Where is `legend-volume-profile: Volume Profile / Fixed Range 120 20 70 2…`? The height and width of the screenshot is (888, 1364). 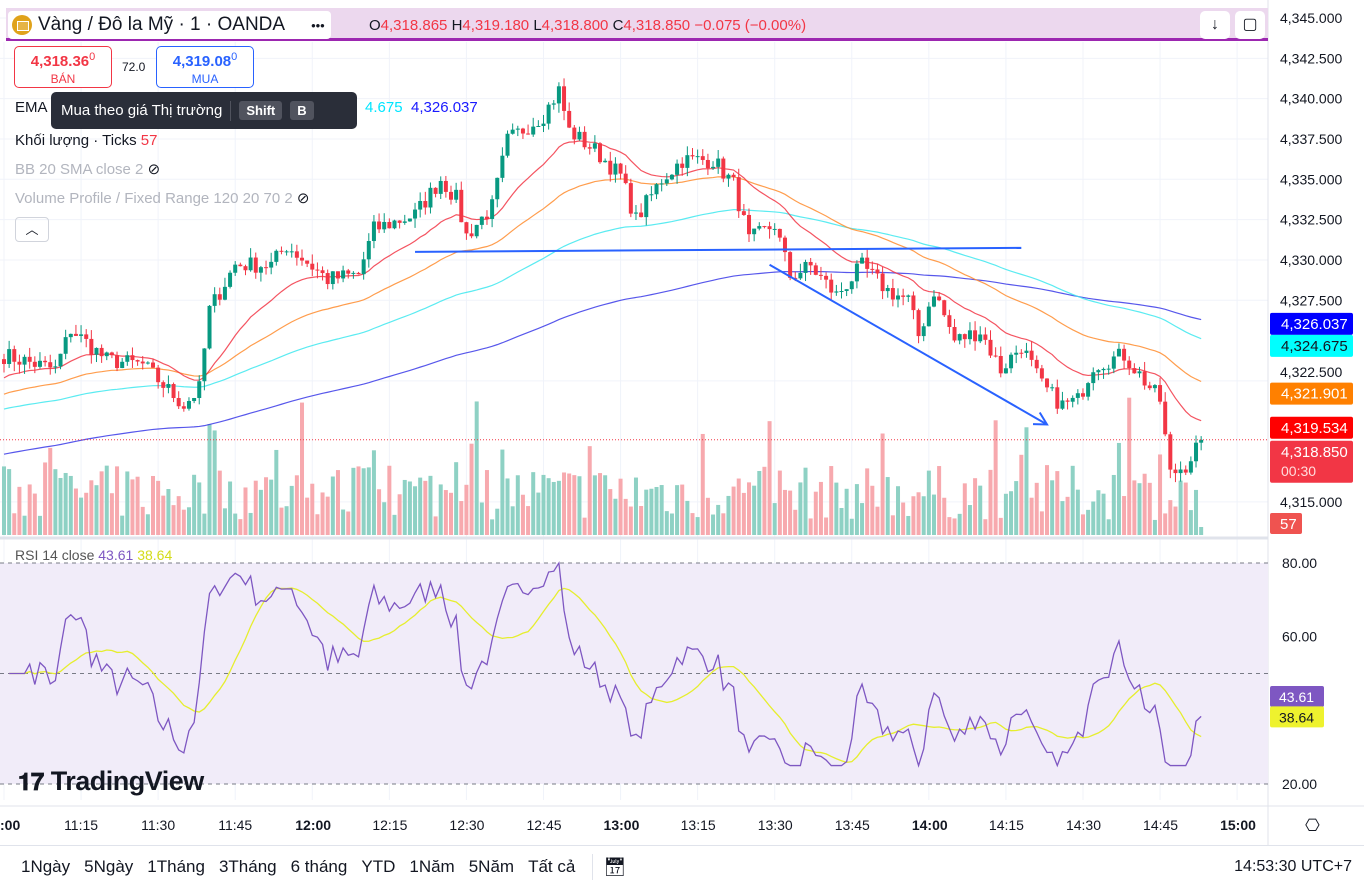 legend-volume-profile: Volume Profile / Fixed Range 120 20 70 2… is located at coordinates (162, 198).